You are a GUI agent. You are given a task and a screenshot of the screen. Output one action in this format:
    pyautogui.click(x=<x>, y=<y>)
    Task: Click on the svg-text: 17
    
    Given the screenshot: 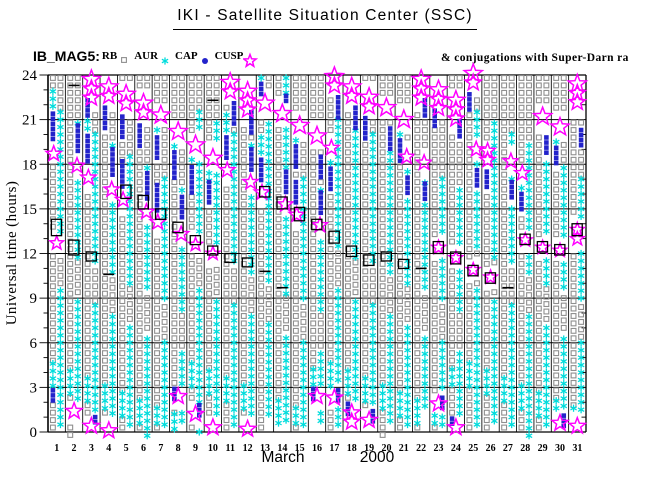 What is the action you would take?
    pyautogui.click(x=334, y=448)
    